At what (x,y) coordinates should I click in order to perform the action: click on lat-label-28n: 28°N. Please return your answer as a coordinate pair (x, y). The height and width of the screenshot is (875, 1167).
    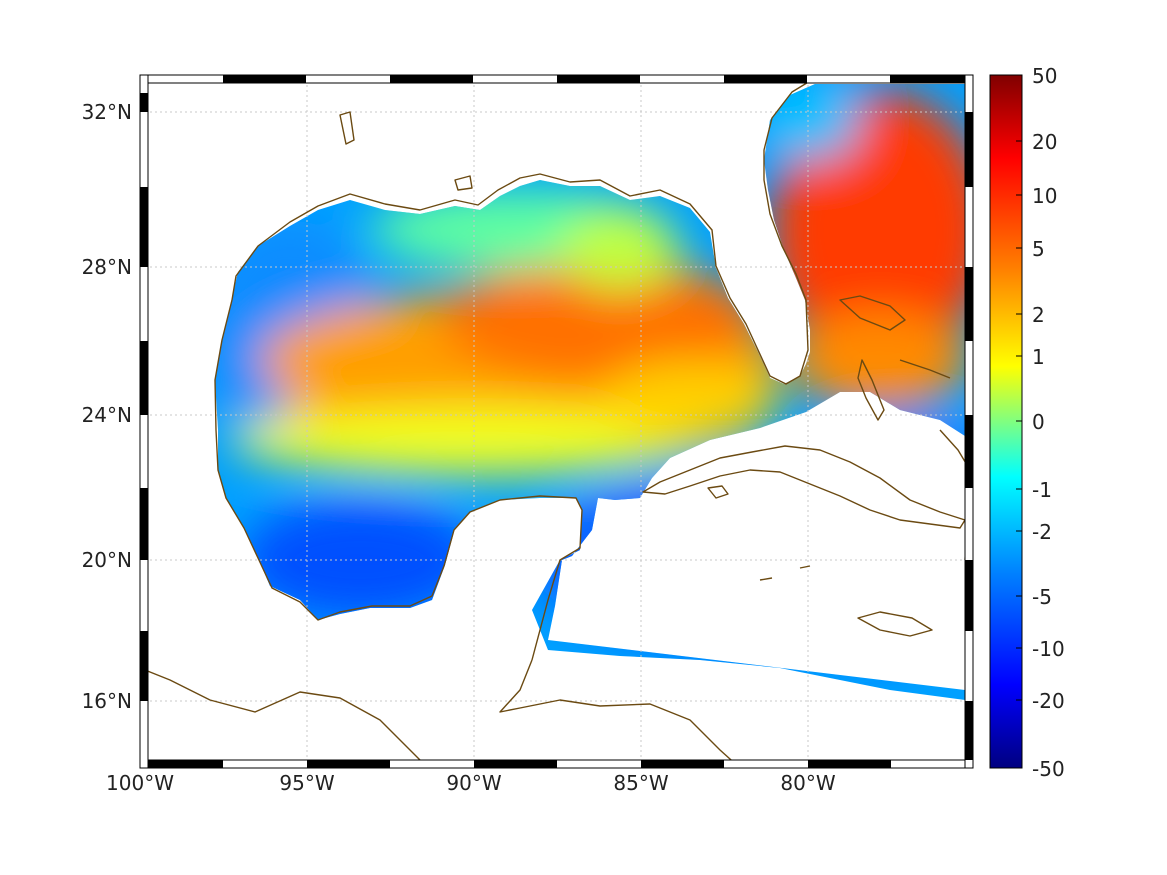
    Looking at the image, I should click on (107, 267).